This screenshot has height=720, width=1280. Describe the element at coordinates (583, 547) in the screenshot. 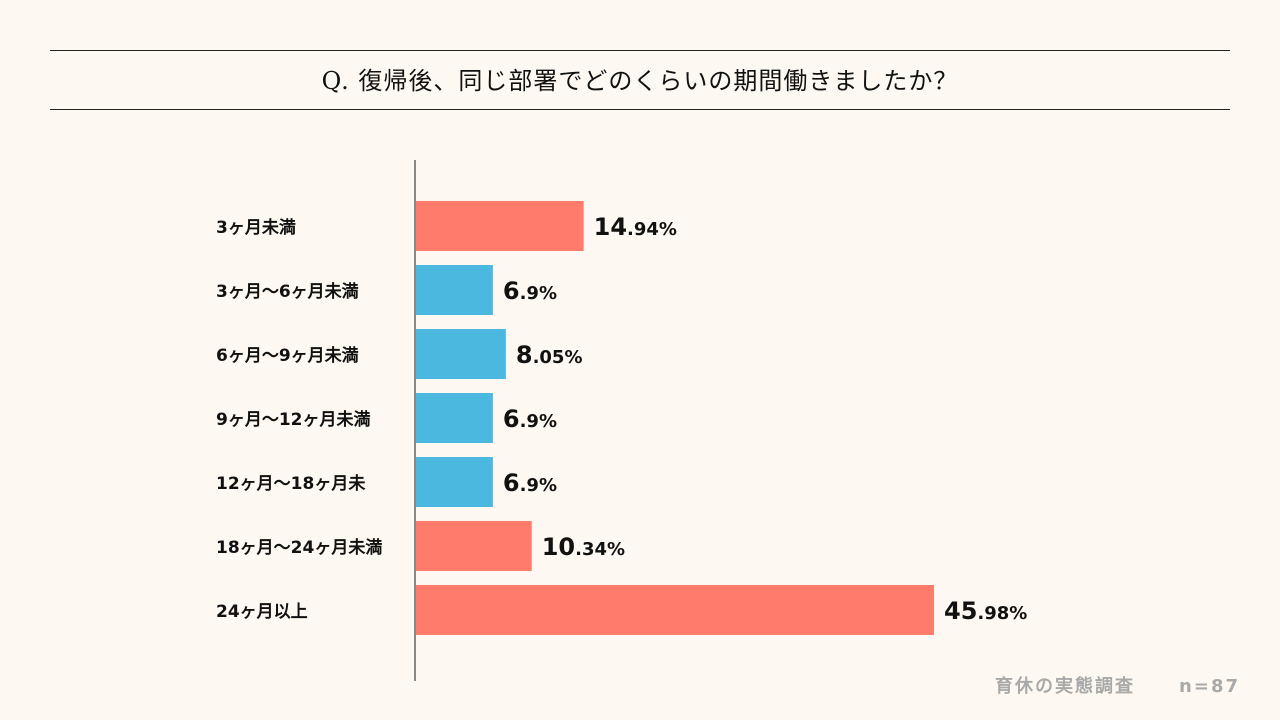

I see `value-label-5: 10.34%` at that location.